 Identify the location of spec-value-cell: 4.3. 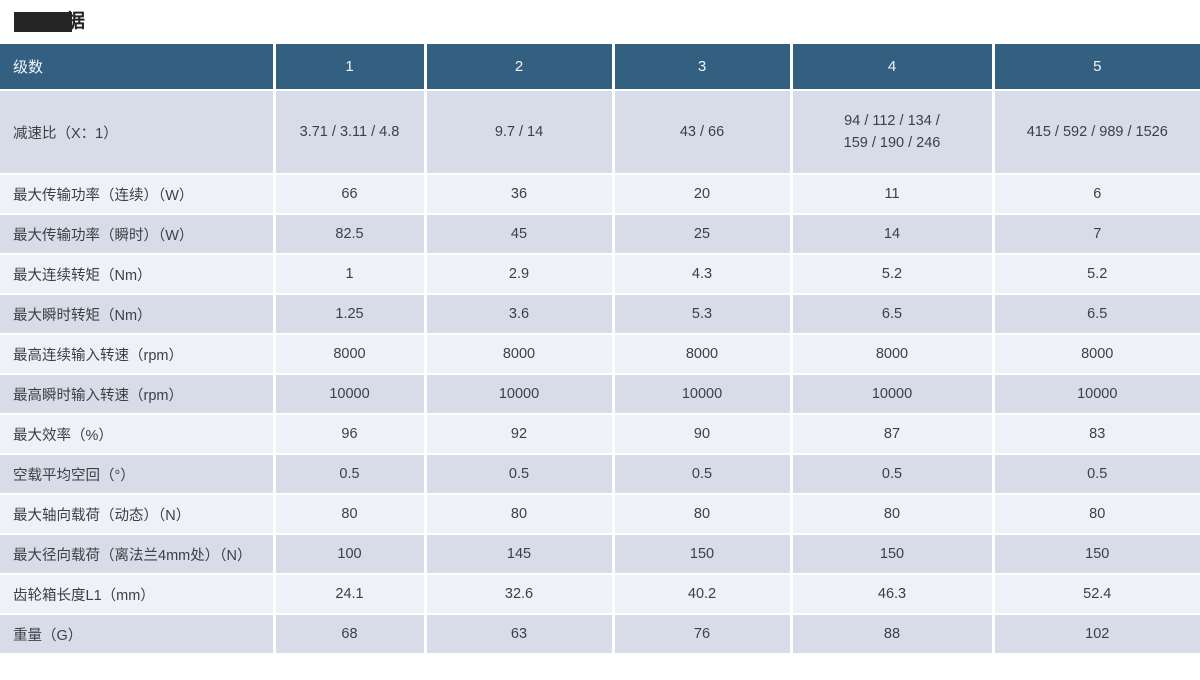
(703, 274).